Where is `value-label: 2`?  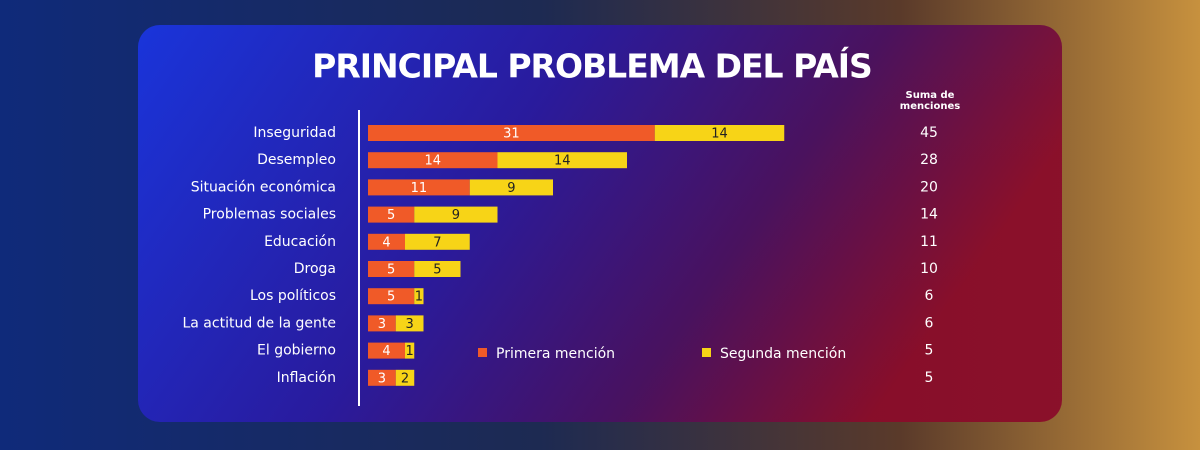
value-label: 2 is located at coordinates (405, 378).